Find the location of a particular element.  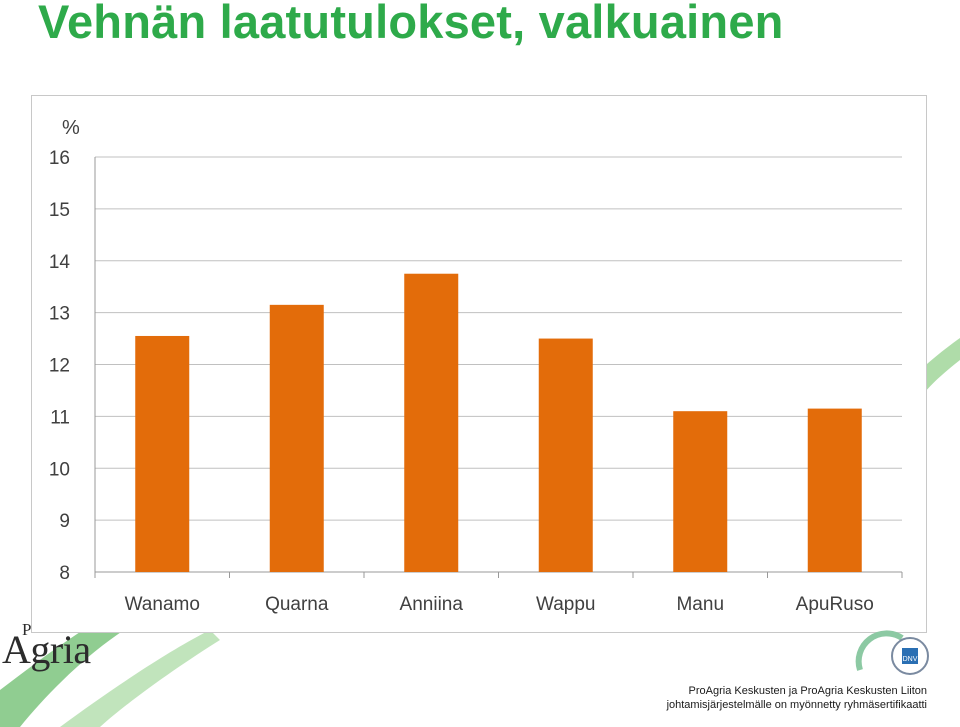

y-tick-label: 10 is located at coordinates (59, 469).